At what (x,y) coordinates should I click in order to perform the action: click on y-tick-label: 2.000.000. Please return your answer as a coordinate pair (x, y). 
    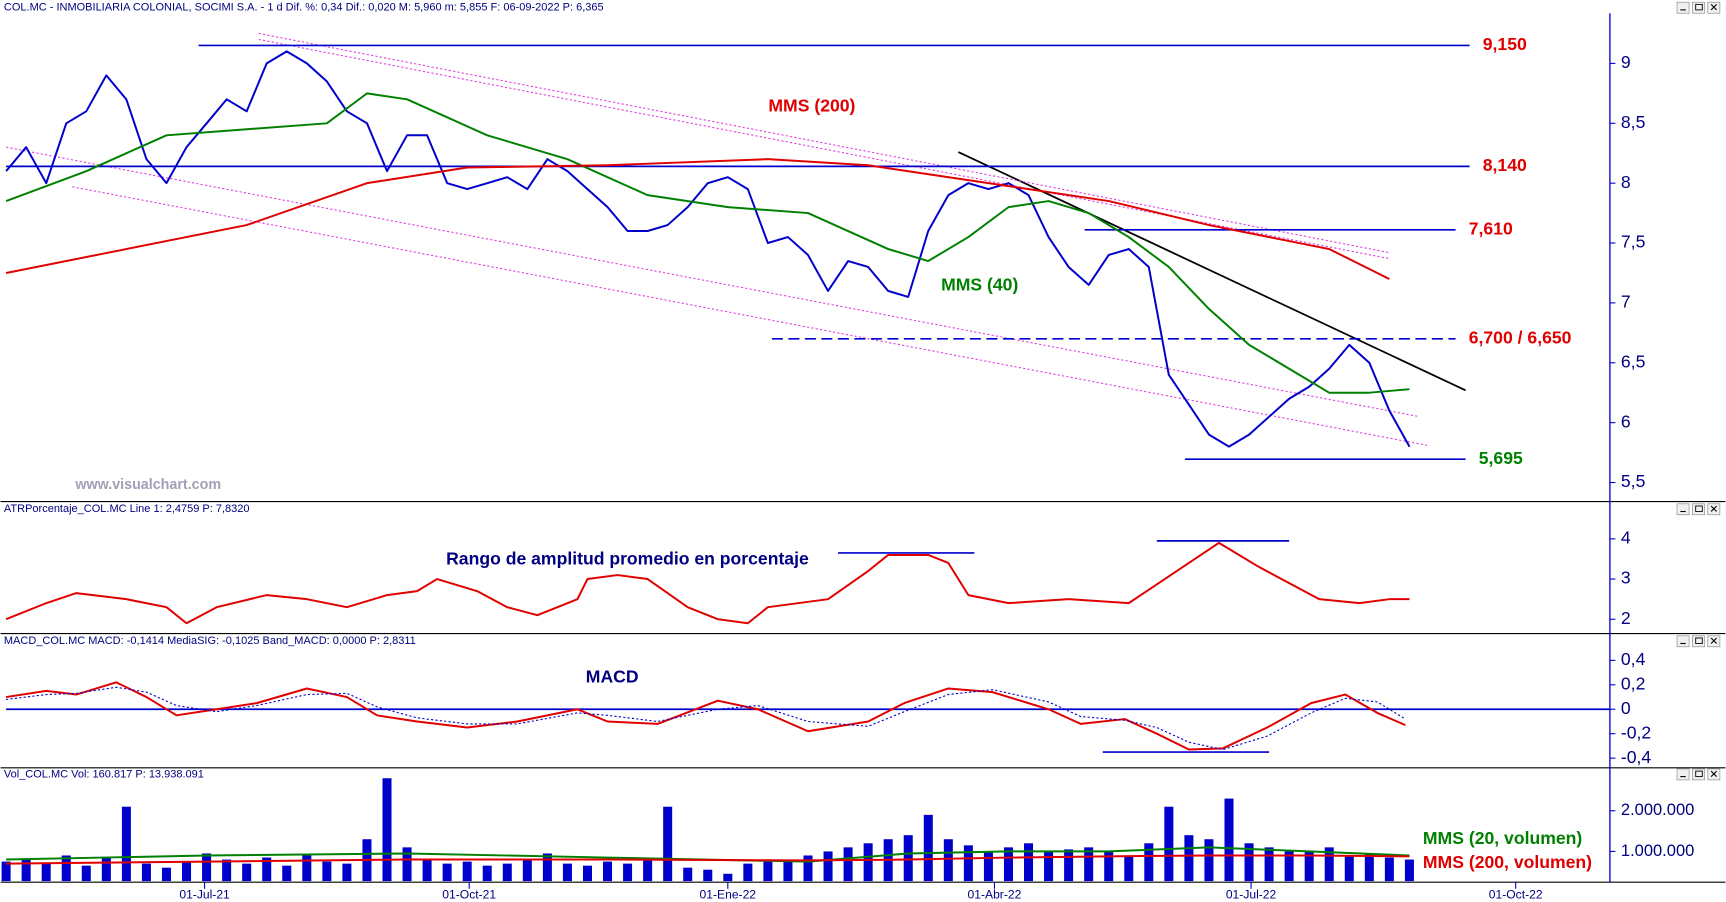
    Looking at the image, I should click on (1657, 810).